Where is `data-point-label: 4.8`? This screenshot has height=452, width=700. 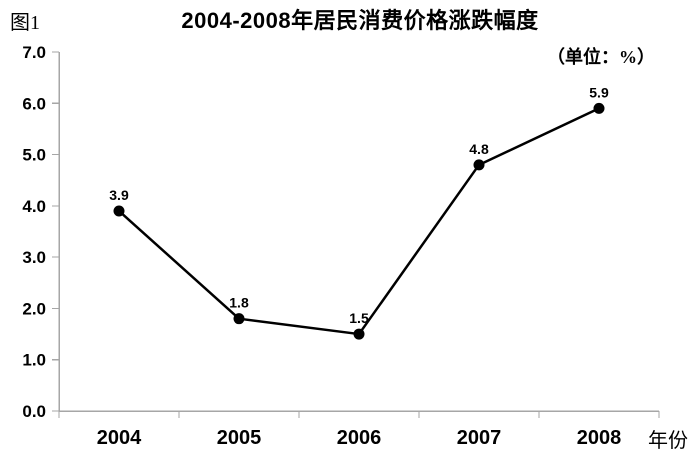
data-point-label: 4.8 is located at coordinates (479, 149).